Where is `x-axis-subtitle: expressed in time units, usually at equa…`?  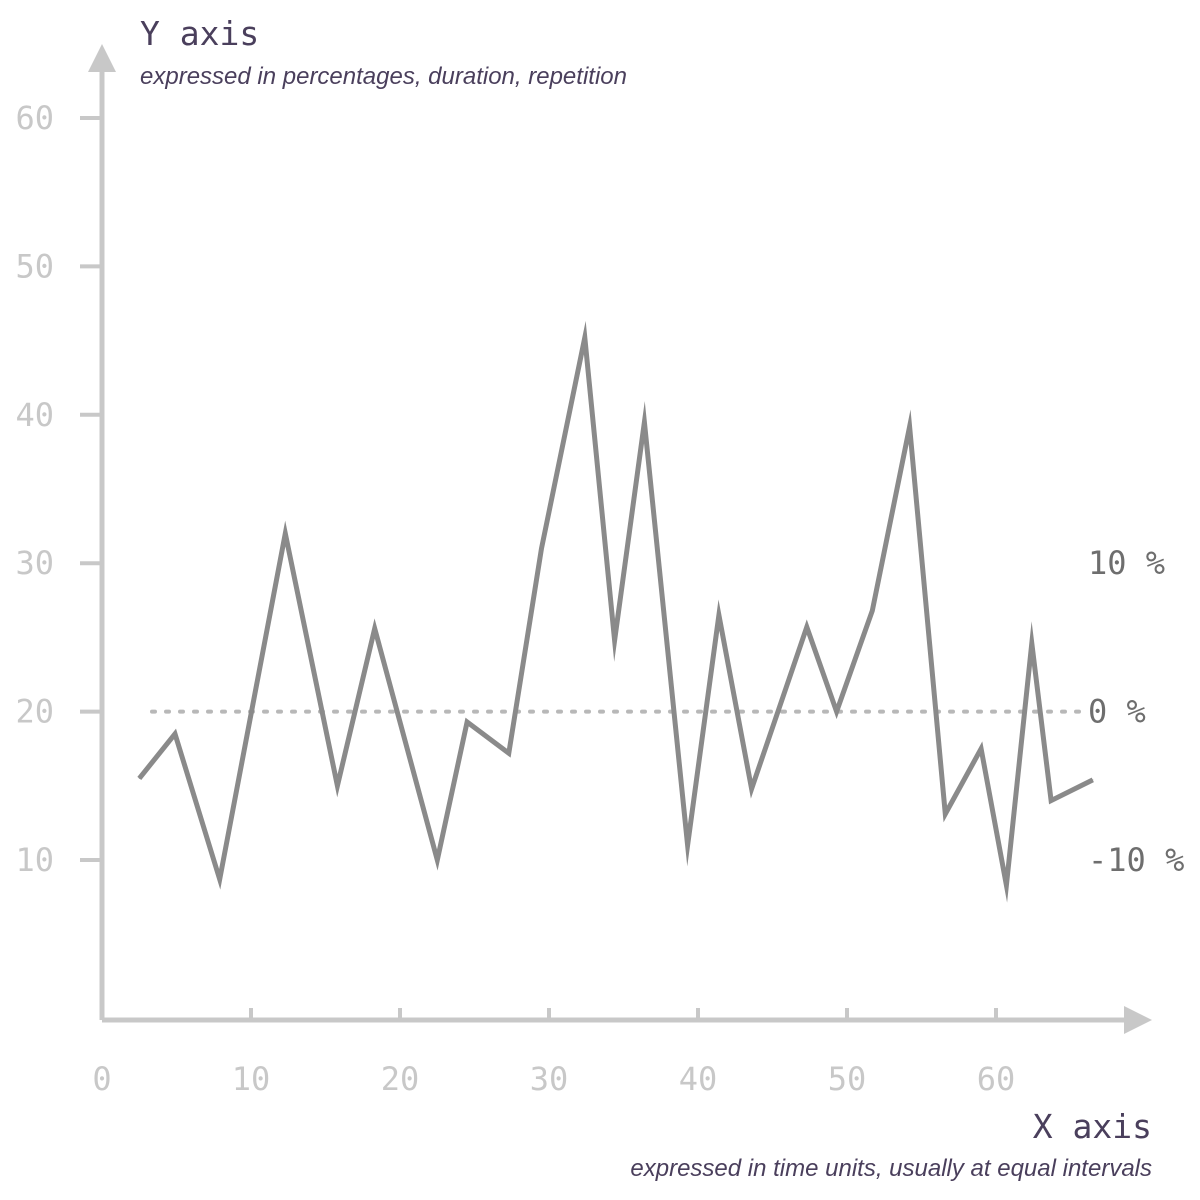
x-axis-subtitle: expressed in time units, usually at equa… is located at coordinates (891, 1168).